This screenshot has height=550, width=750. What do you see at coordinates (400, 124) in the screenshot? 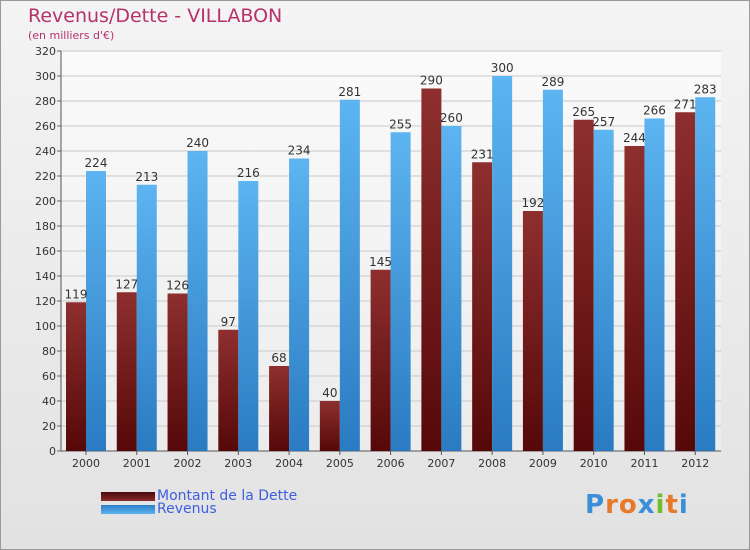
I see `data-label-revenus-2006: 255` at bounding box center [400, 124].